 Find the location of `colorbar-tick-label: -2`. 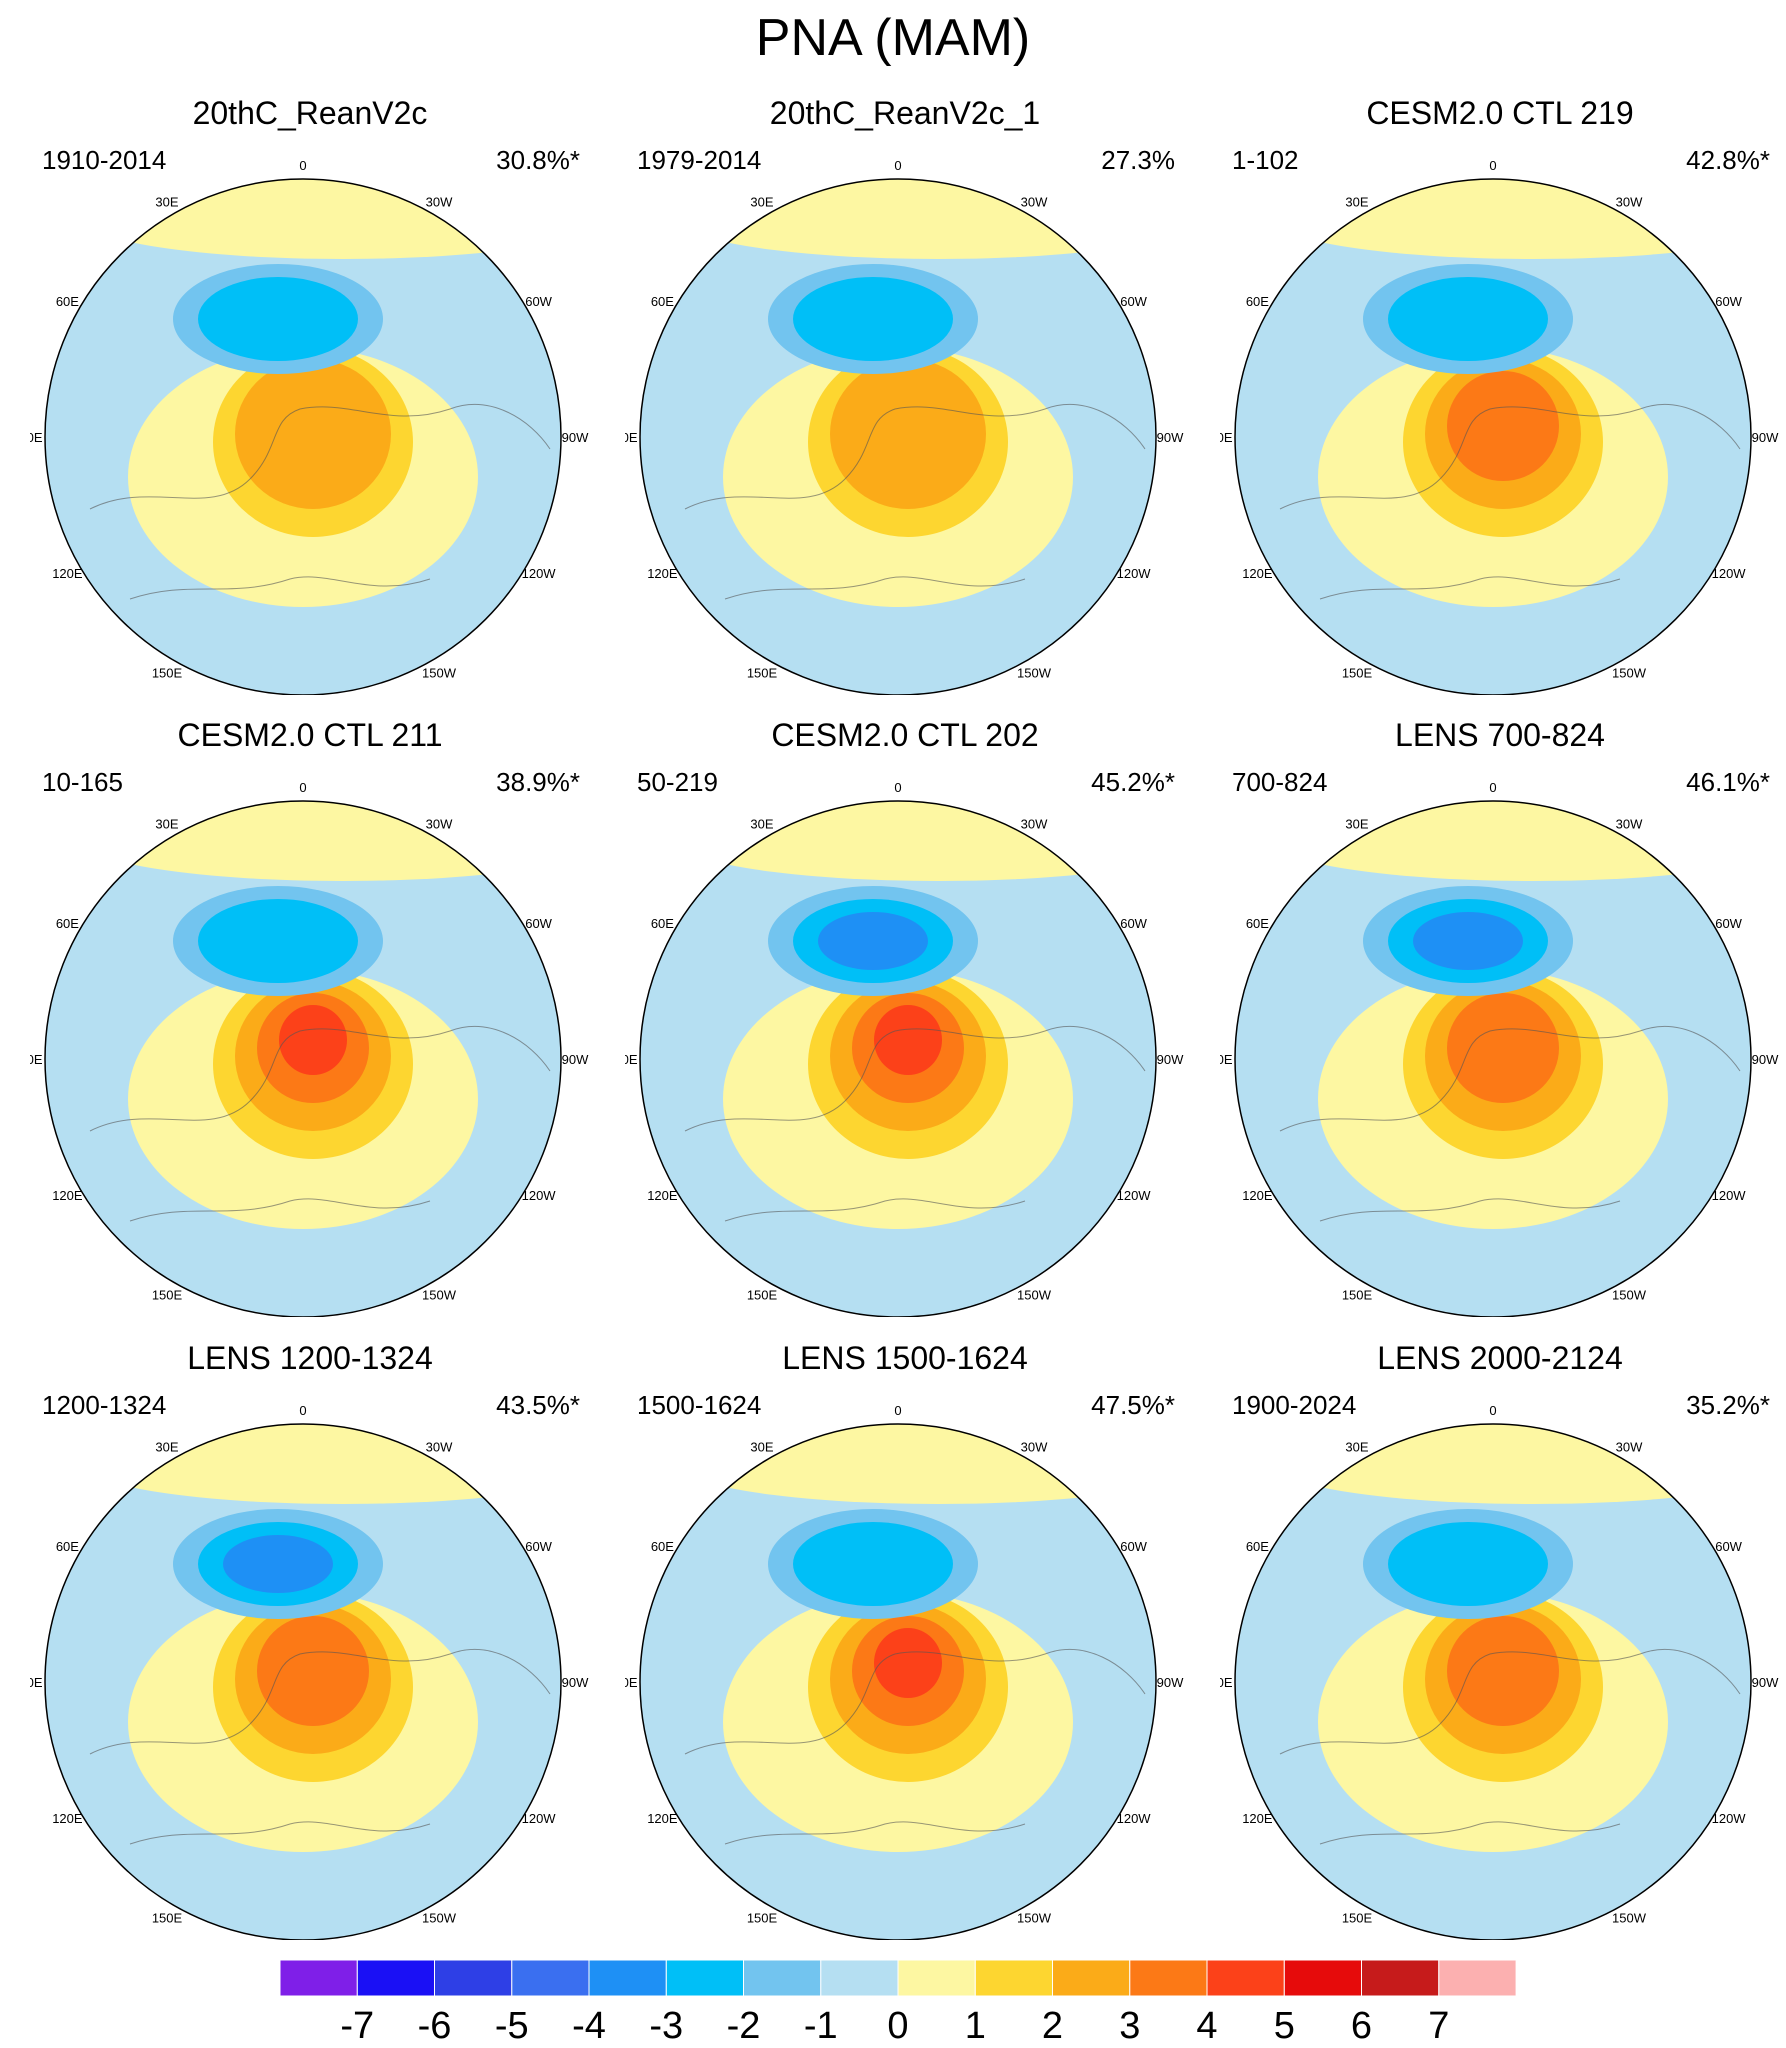

colorbar-tick-label: -2 is located at coordinates (743, 2026).